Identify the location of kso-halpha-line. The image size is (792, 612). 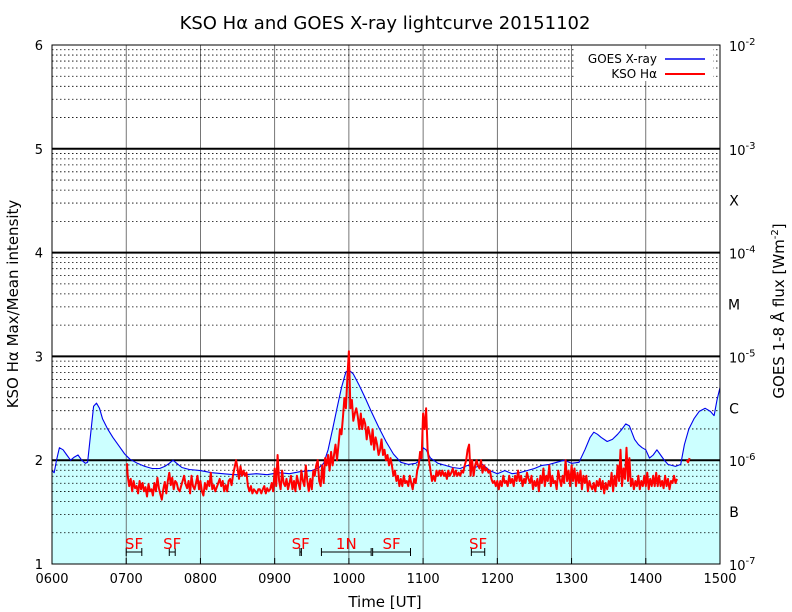
(688, 460).